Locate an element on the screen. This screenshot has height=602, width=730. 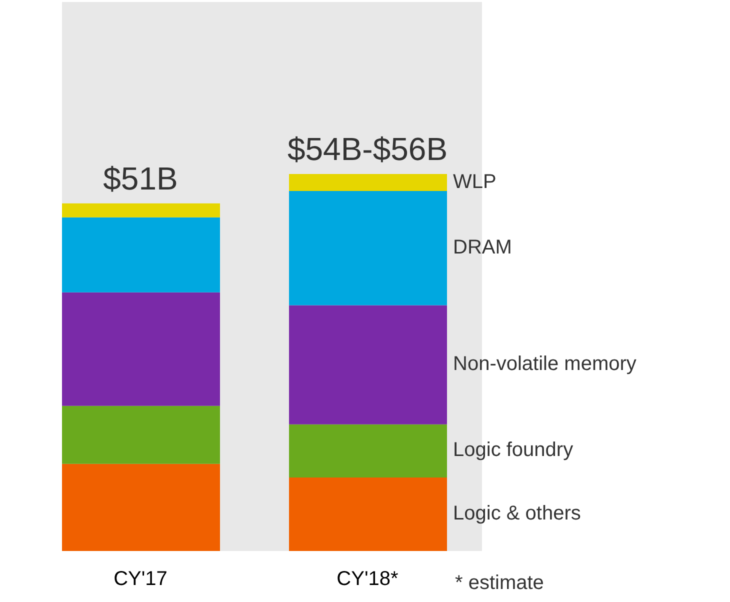
series-label: Logic foundry is located at coordinates (513, 450).